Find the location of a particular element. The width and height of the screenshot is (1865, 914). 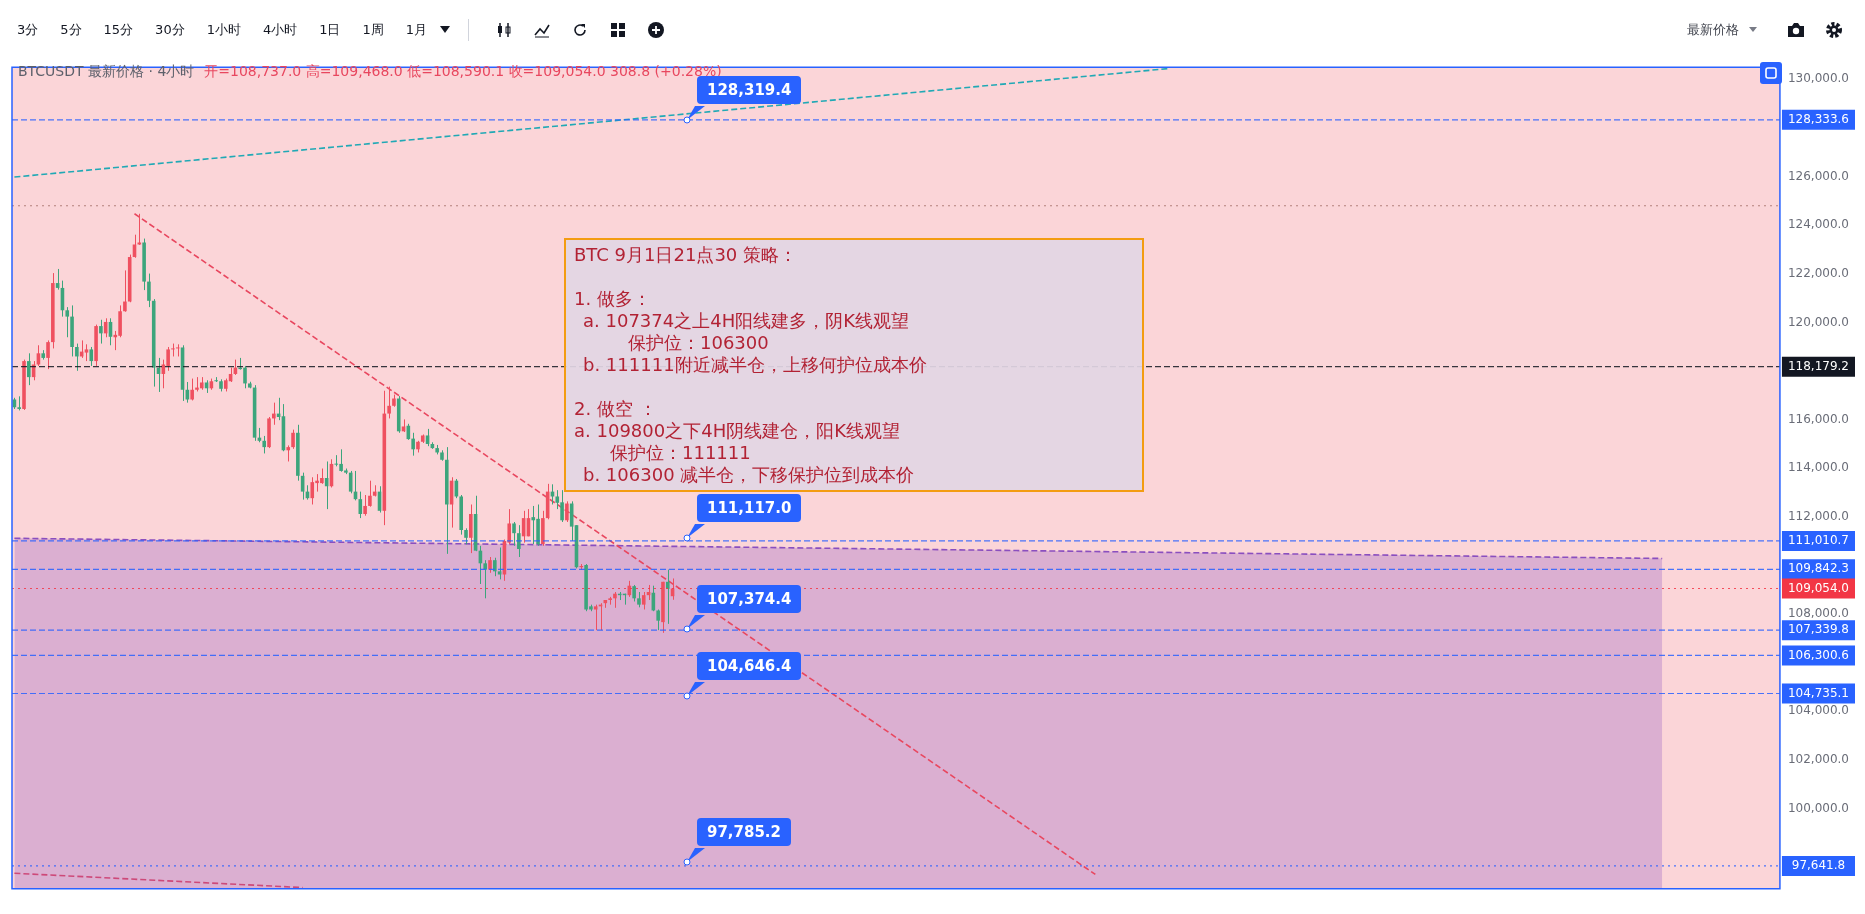

ref-line-label: 104,735.1 is located at coordinates (1818, 692).